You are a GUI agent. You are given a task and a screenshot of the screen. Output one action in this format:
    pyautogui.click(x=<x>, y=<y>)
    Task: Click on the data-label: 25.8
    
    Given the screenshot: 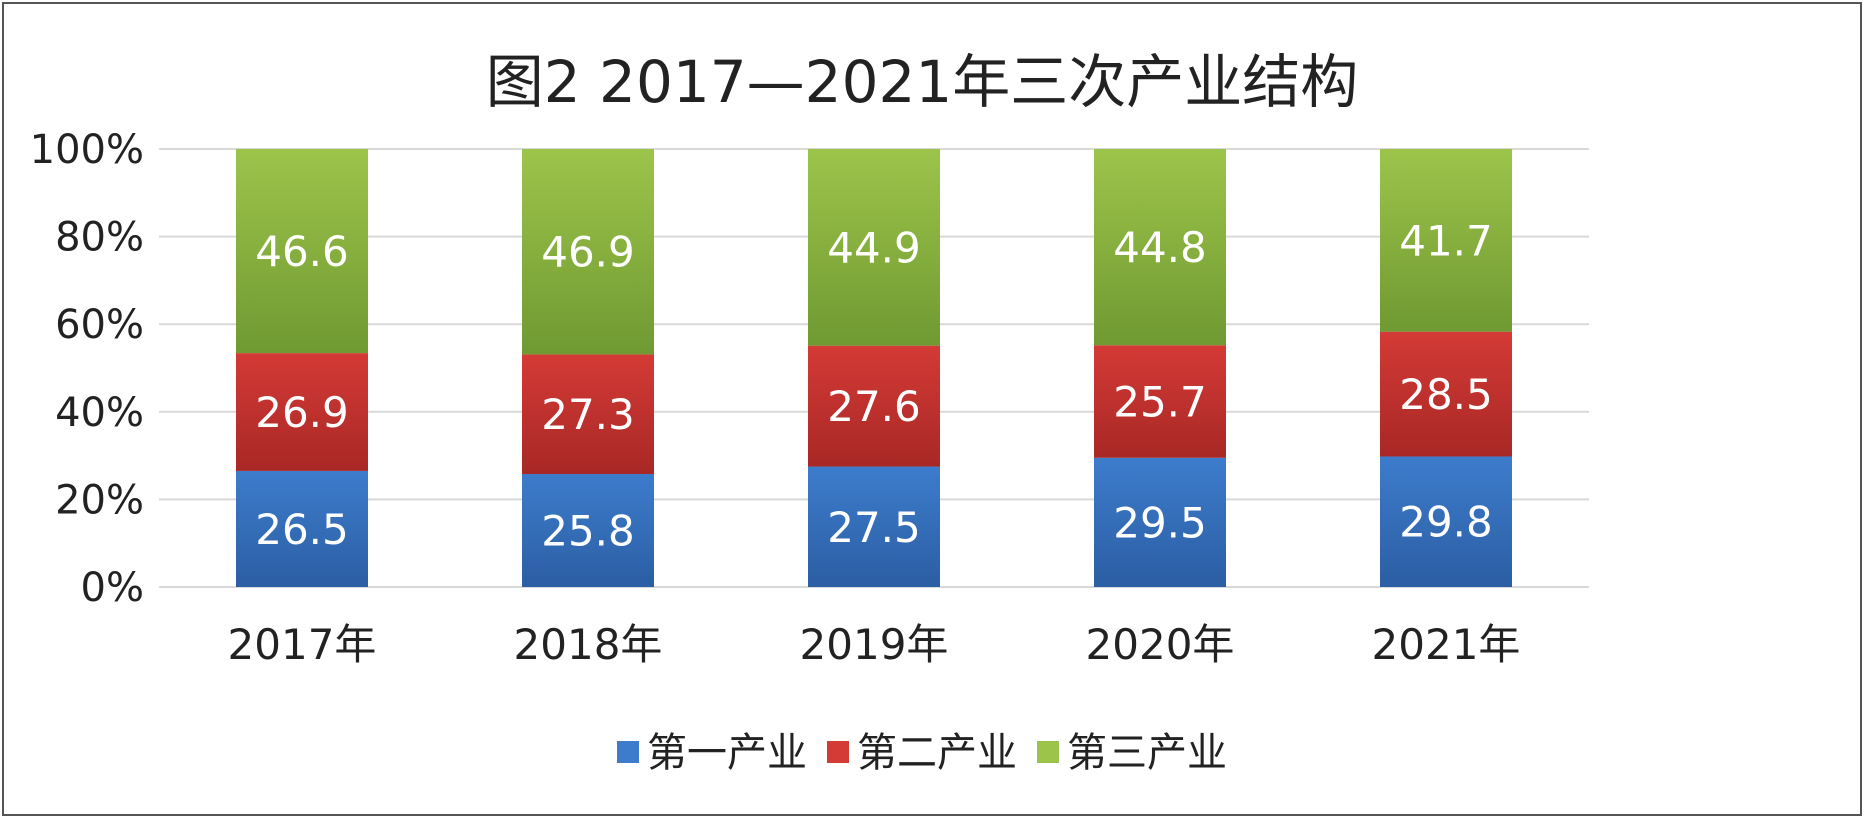 What is the action you would take?
    pyautogui.click(x=588, y=530)
    